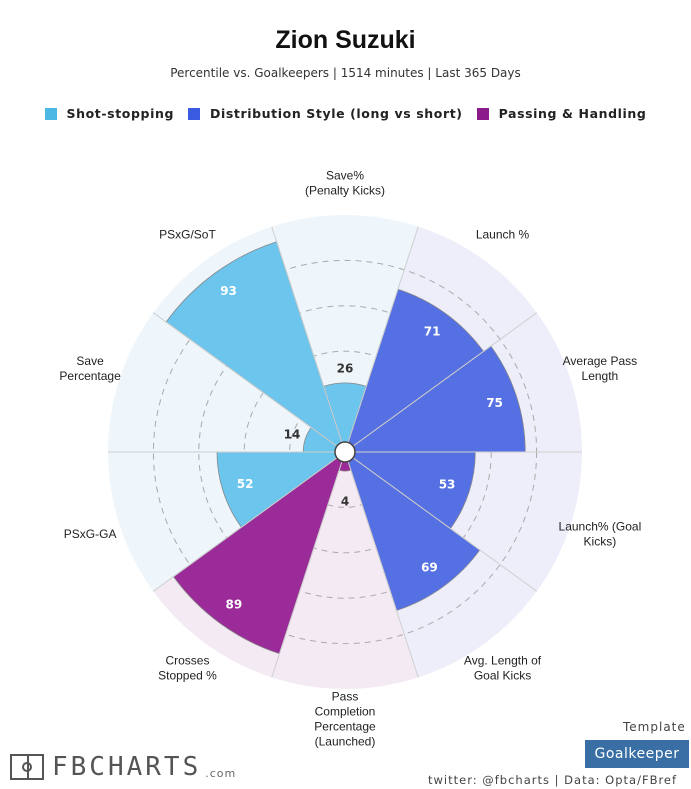 Image resolution: width=691 pixels, height=789 pixels. What do you see at coordinates (447, 485) in the screenshot?
I see `value-label: 53` at bounding box center [447, 485].